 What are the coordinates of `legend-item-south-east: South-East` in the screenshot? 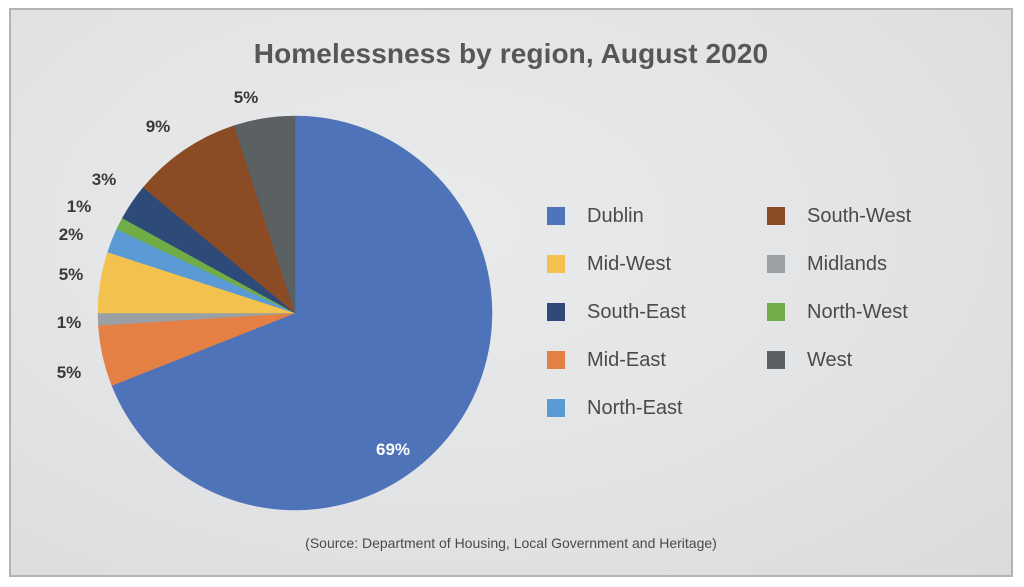 It's located at (616, 312).